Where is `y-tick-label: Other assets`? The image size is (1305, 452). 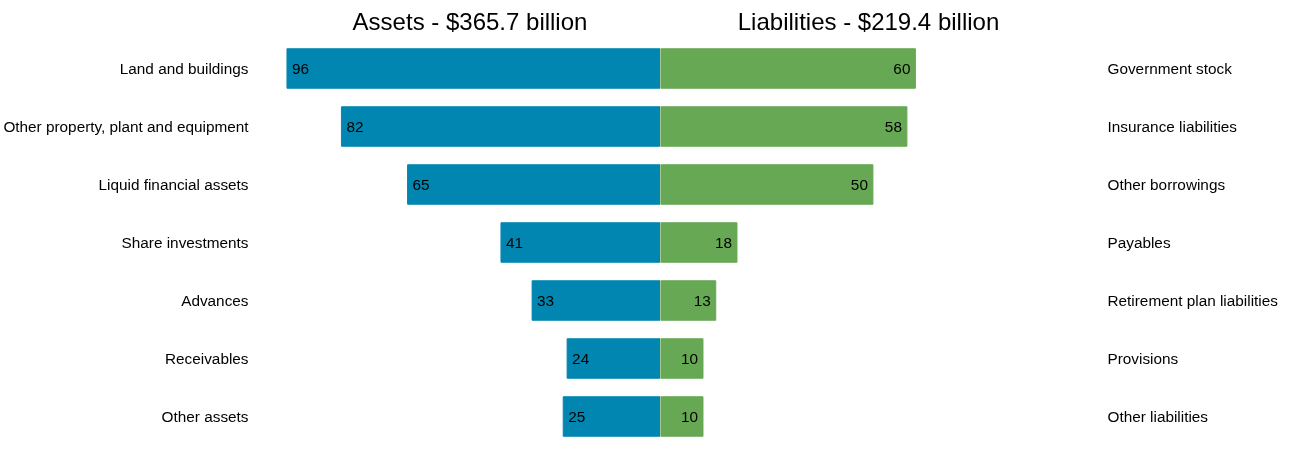
y-tick-label: Other assets is located at coordinates (205, 416).